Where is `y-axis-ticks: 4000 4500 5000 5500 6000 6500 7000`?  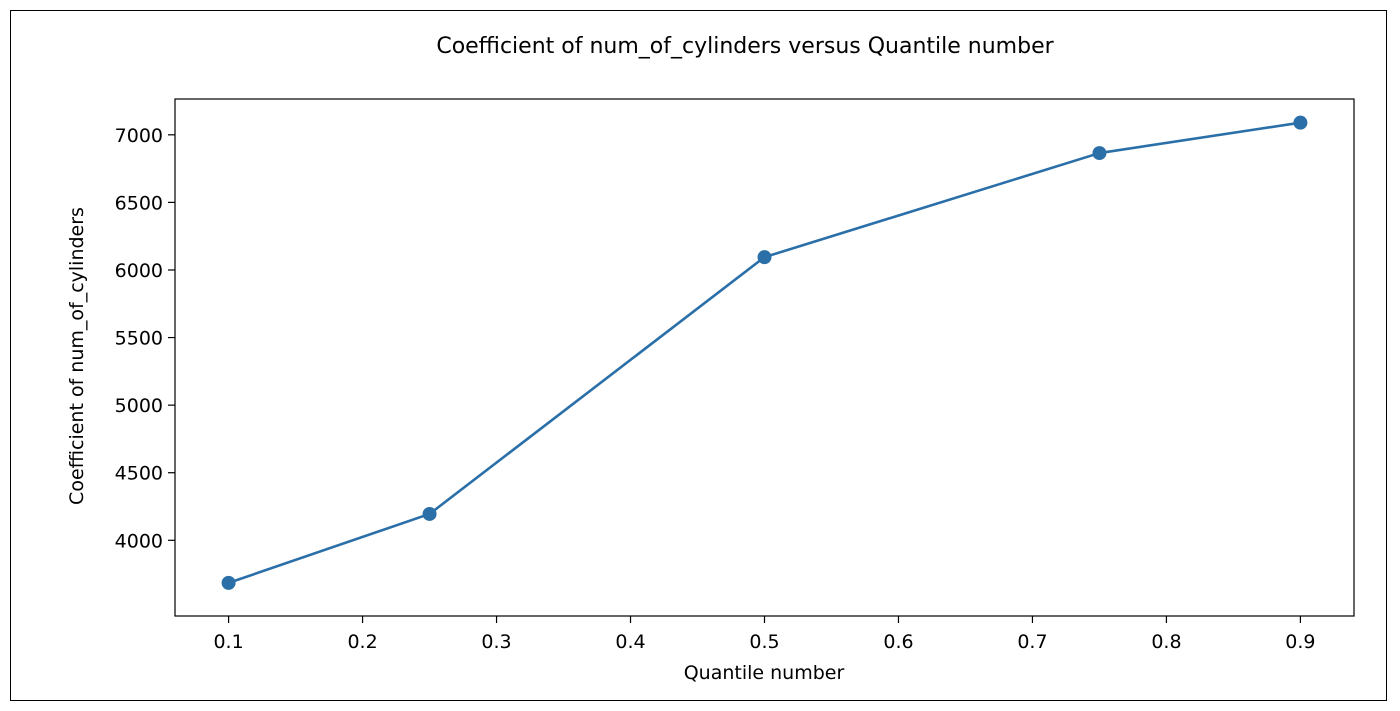
y-axis-ticks: 4000 4500 5000 5500 6000 6500 7000 is located at coordinates (145, 338).